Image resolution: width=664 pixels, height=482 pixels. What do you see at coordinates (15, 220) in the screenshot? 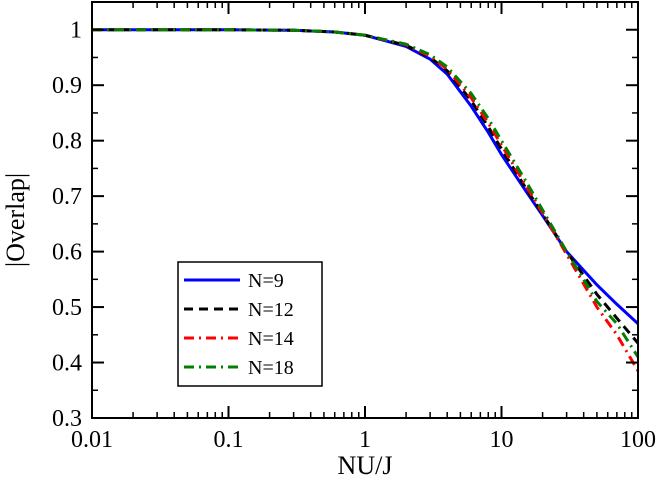
I see `y-axis-label: |Overlap|` at bounding box center [15, 220].